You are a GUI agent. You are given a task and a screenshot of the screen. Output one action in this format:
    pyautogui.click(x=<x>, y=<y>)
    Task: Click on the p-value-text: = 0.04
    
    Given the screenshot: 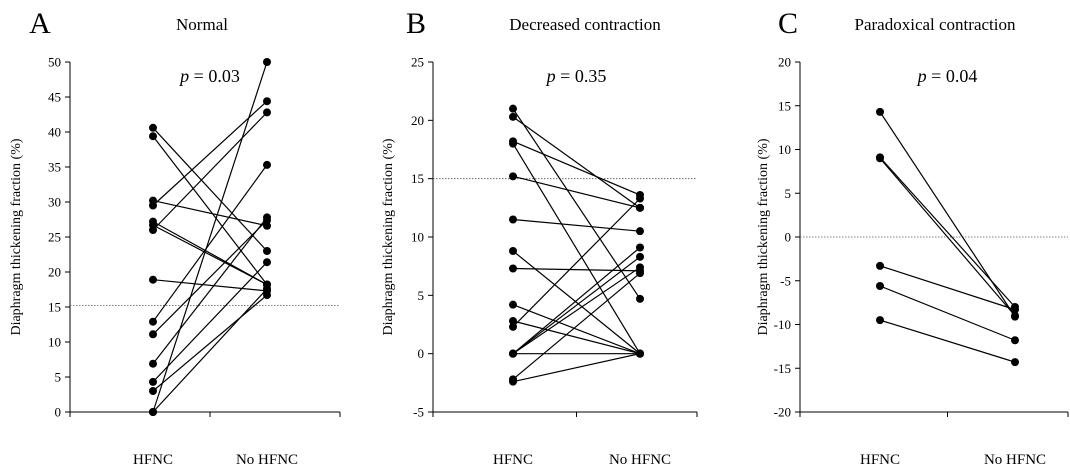 What is the action you would take?
    pyautogui.click(x=952, y=76)
    